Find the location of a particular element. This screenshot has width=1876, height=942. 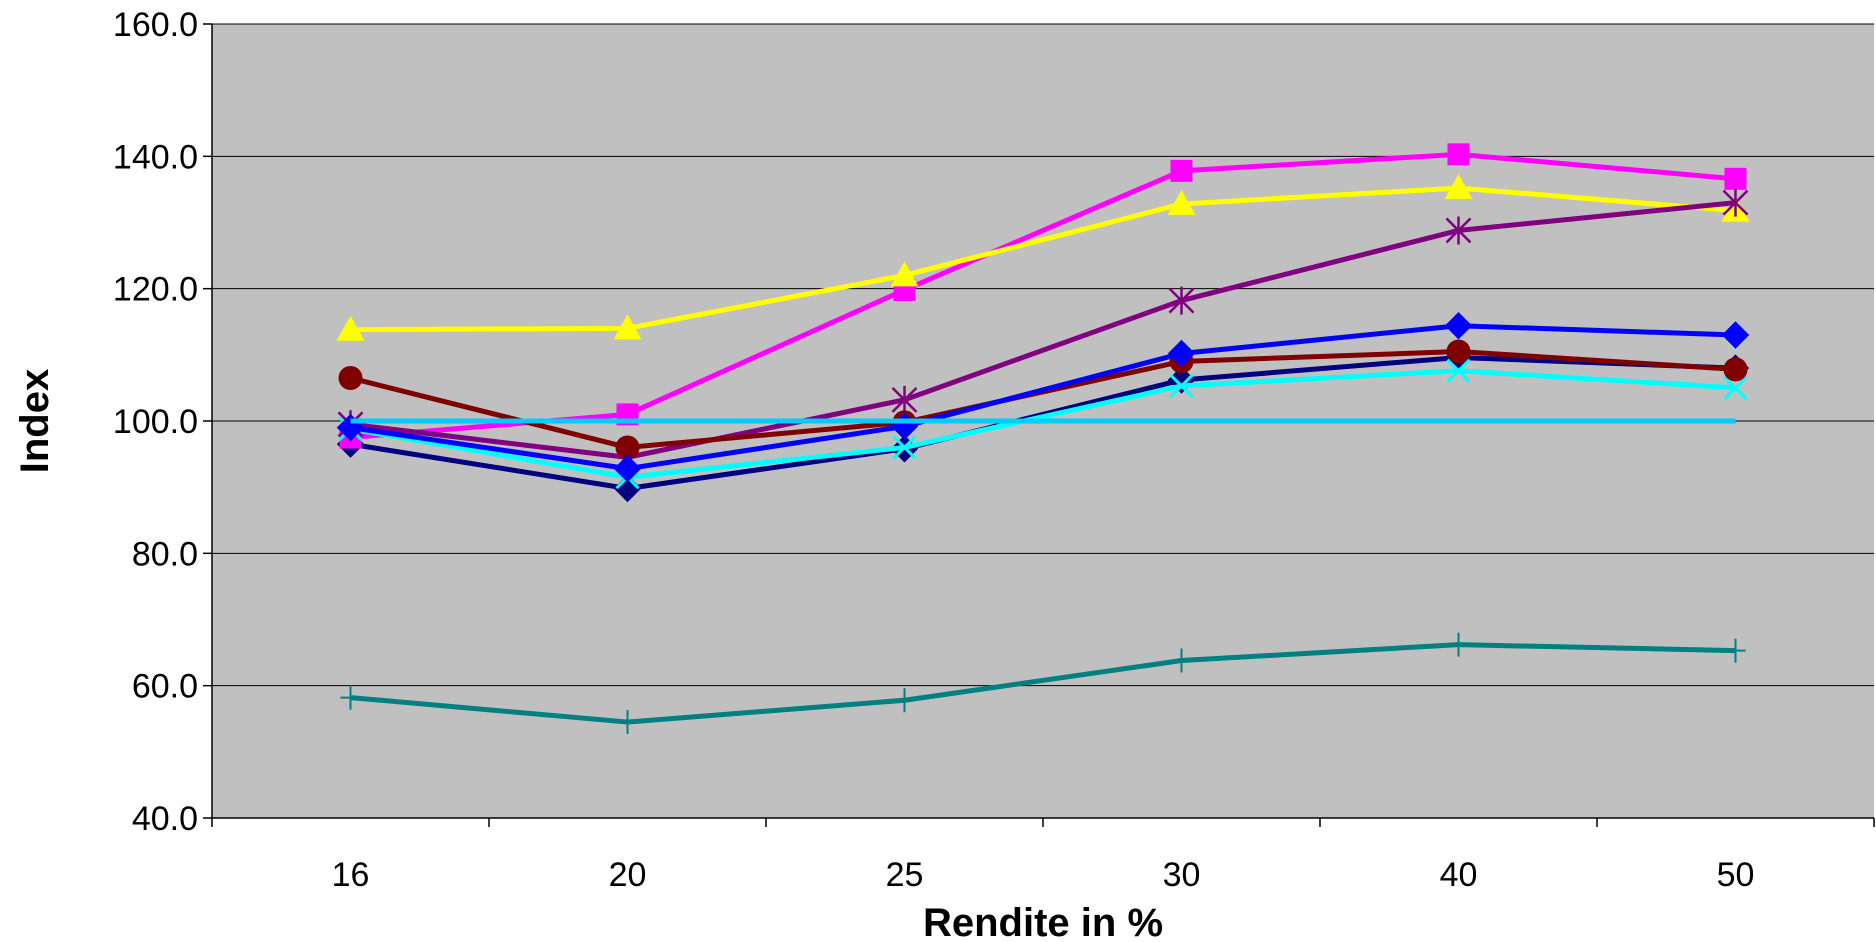

y-tick-label: 40.0 is located at coordinates (165, 819).